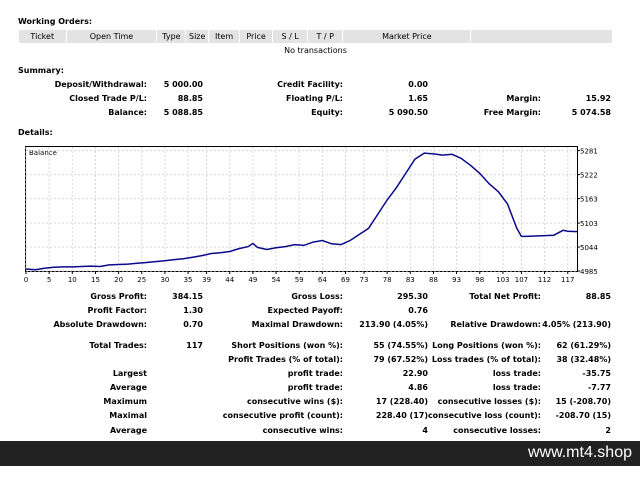  What do you see at coordinates (521, 280) in the screenshot?
I see `x-tick-label: 107` at bounding box center [521, 280].